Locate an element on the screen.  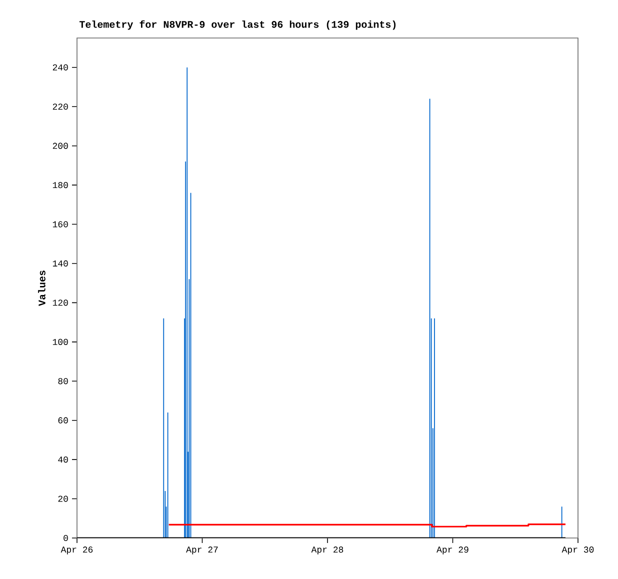
x-tick-label: Apr 28 is located at coordinates (327, 550).